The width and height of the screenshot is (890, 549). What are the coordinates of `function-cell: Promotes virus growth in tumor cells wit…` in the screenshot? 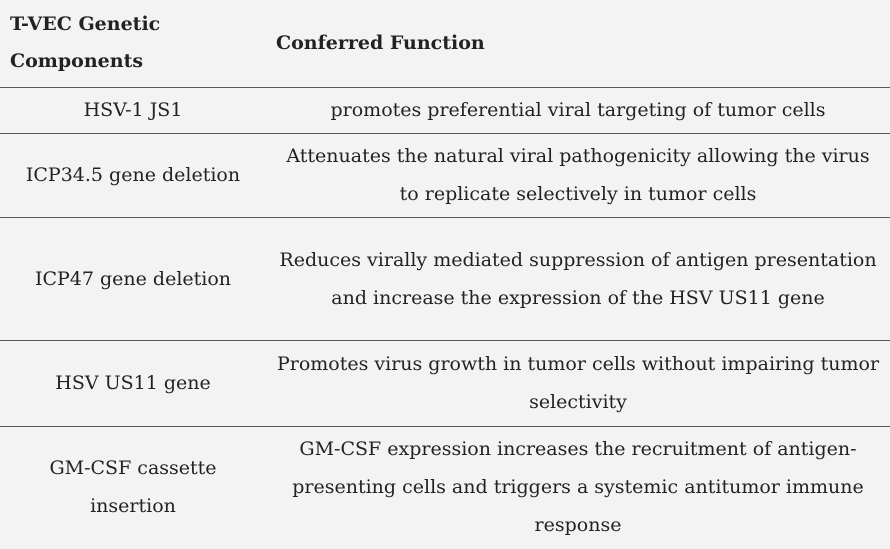 It's located at (578, 383).